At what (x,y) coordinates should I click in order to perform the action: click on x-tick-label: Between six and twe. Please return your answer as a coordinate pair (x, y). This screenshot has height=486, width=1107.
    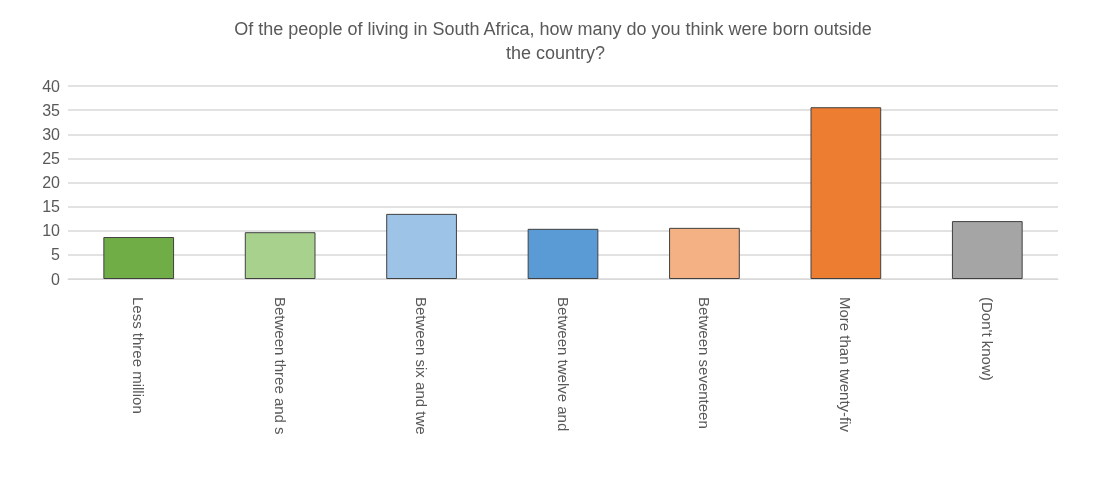
    Looking at the image, I should click on (422, 366).